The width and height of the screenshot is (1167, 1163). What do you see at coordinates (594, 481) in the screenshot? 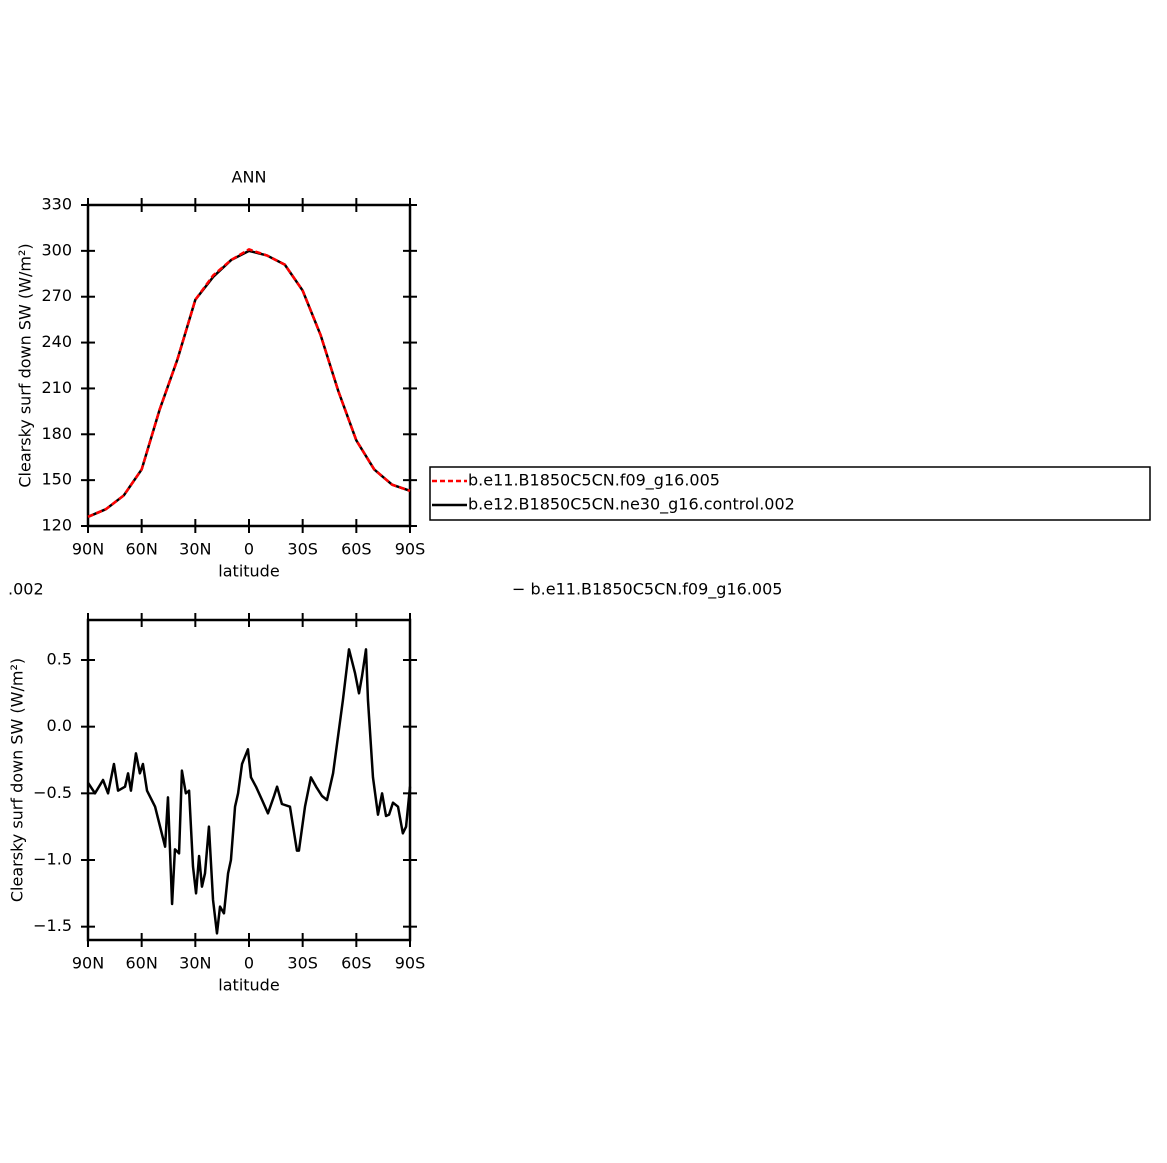
I see `legend-label: b.e11.B1850C5CN.f09_g16.005` at bounding box center [594, 481].